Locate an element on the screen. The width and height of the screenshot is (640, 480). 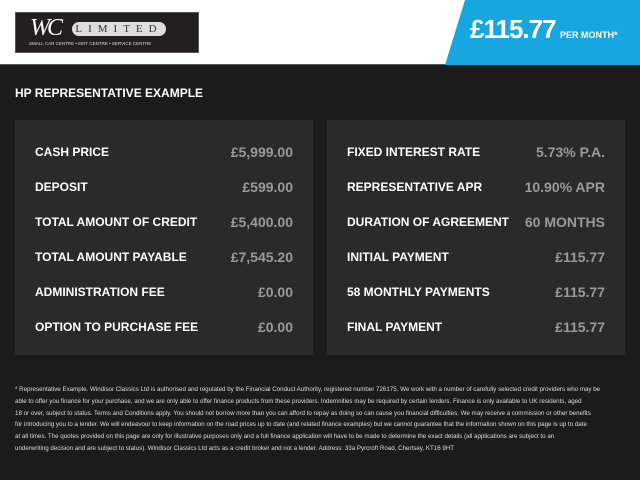
finance-row: OPTION TO PURCHASE FEE £0.00 is located at coordinates (164, 327).